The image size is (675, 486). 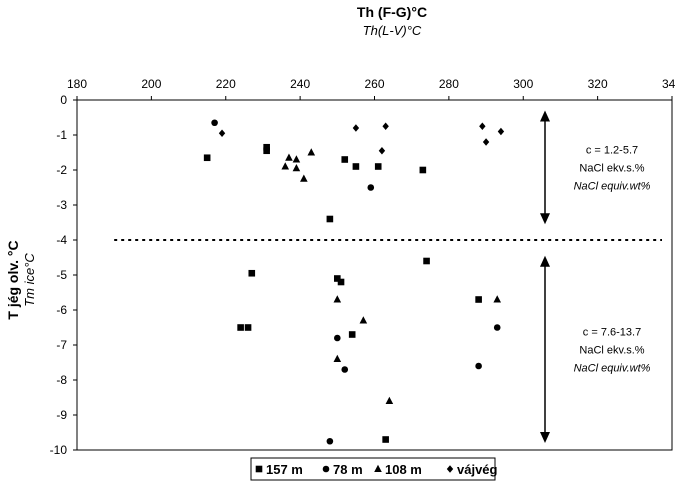 What do you see at coordinates (61, 345) in the screenshot?
I see `y-tick-label: -7` at bounding box center [61, 345].